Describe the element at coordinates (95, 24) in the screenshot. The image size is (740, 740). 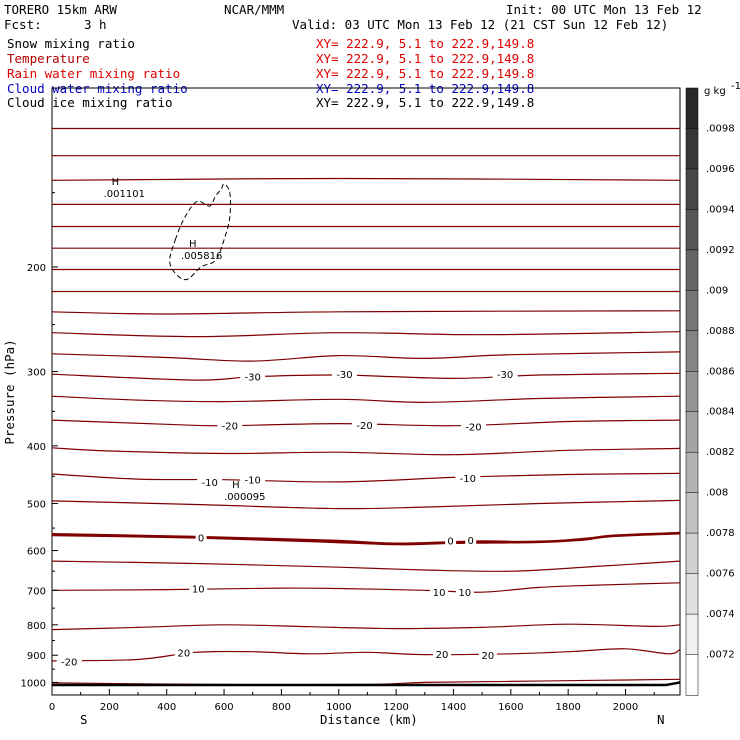
I see `fcst-value: 3 h` at that location.